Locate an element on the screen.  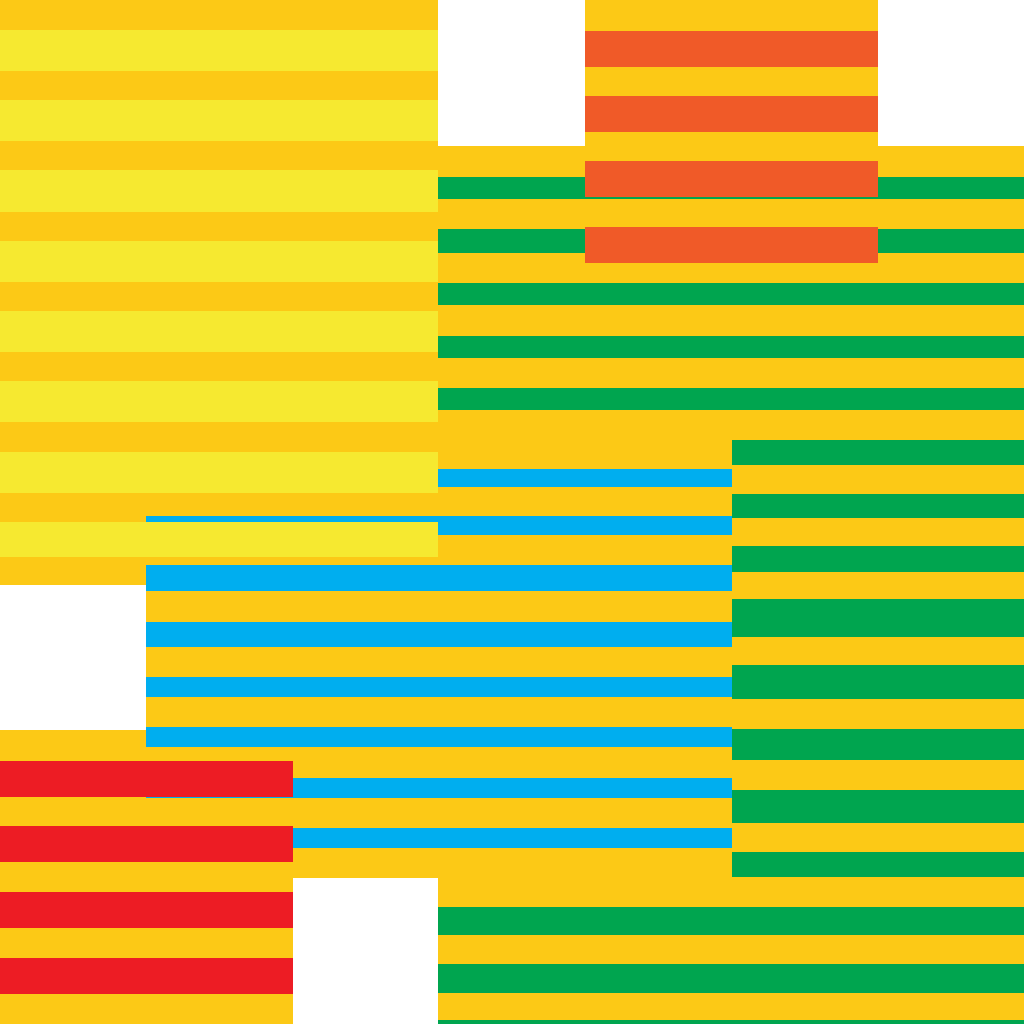
red-stripe-panel is located at coordinates (146, 877).